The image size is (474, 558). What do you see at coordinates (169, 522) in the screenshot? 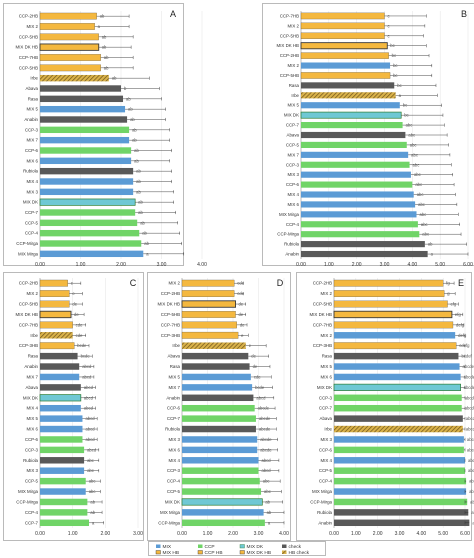
I see `category-label: CCP-Mirga` at bounding box center [169, 522].